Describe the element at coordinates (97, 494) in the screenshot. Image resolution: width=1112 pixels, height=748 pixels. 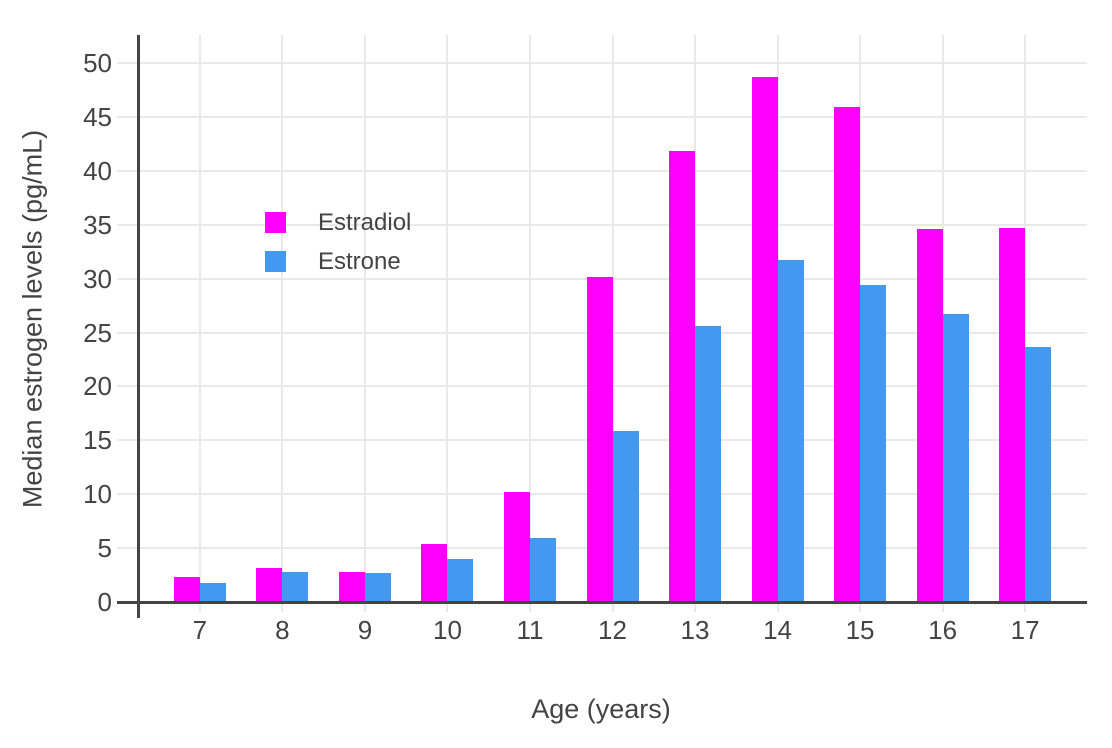
I see `y-tick-label-10: 10` at that location.